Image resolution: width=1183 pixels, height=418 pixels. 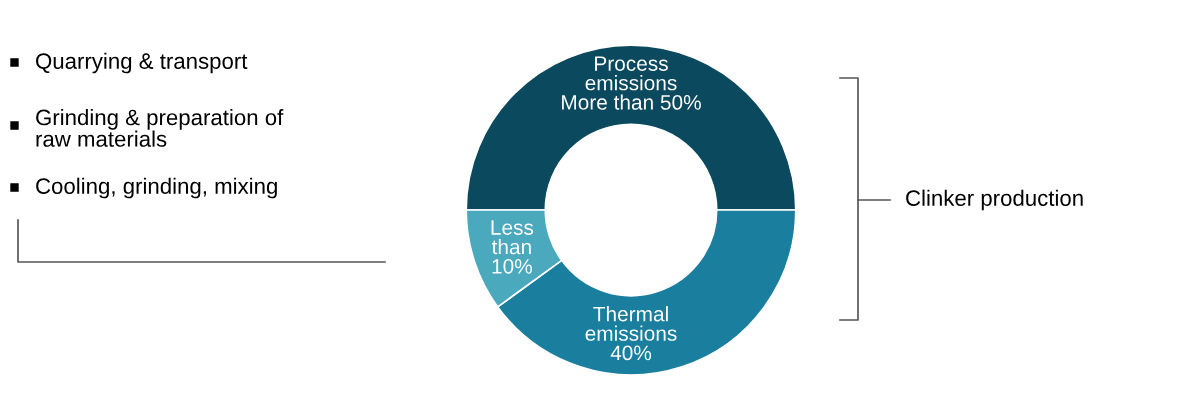 What do you see at coordinates (994, 200) in the screenshot?
I see `text: Clinker production` at bounding box center [994, 200].